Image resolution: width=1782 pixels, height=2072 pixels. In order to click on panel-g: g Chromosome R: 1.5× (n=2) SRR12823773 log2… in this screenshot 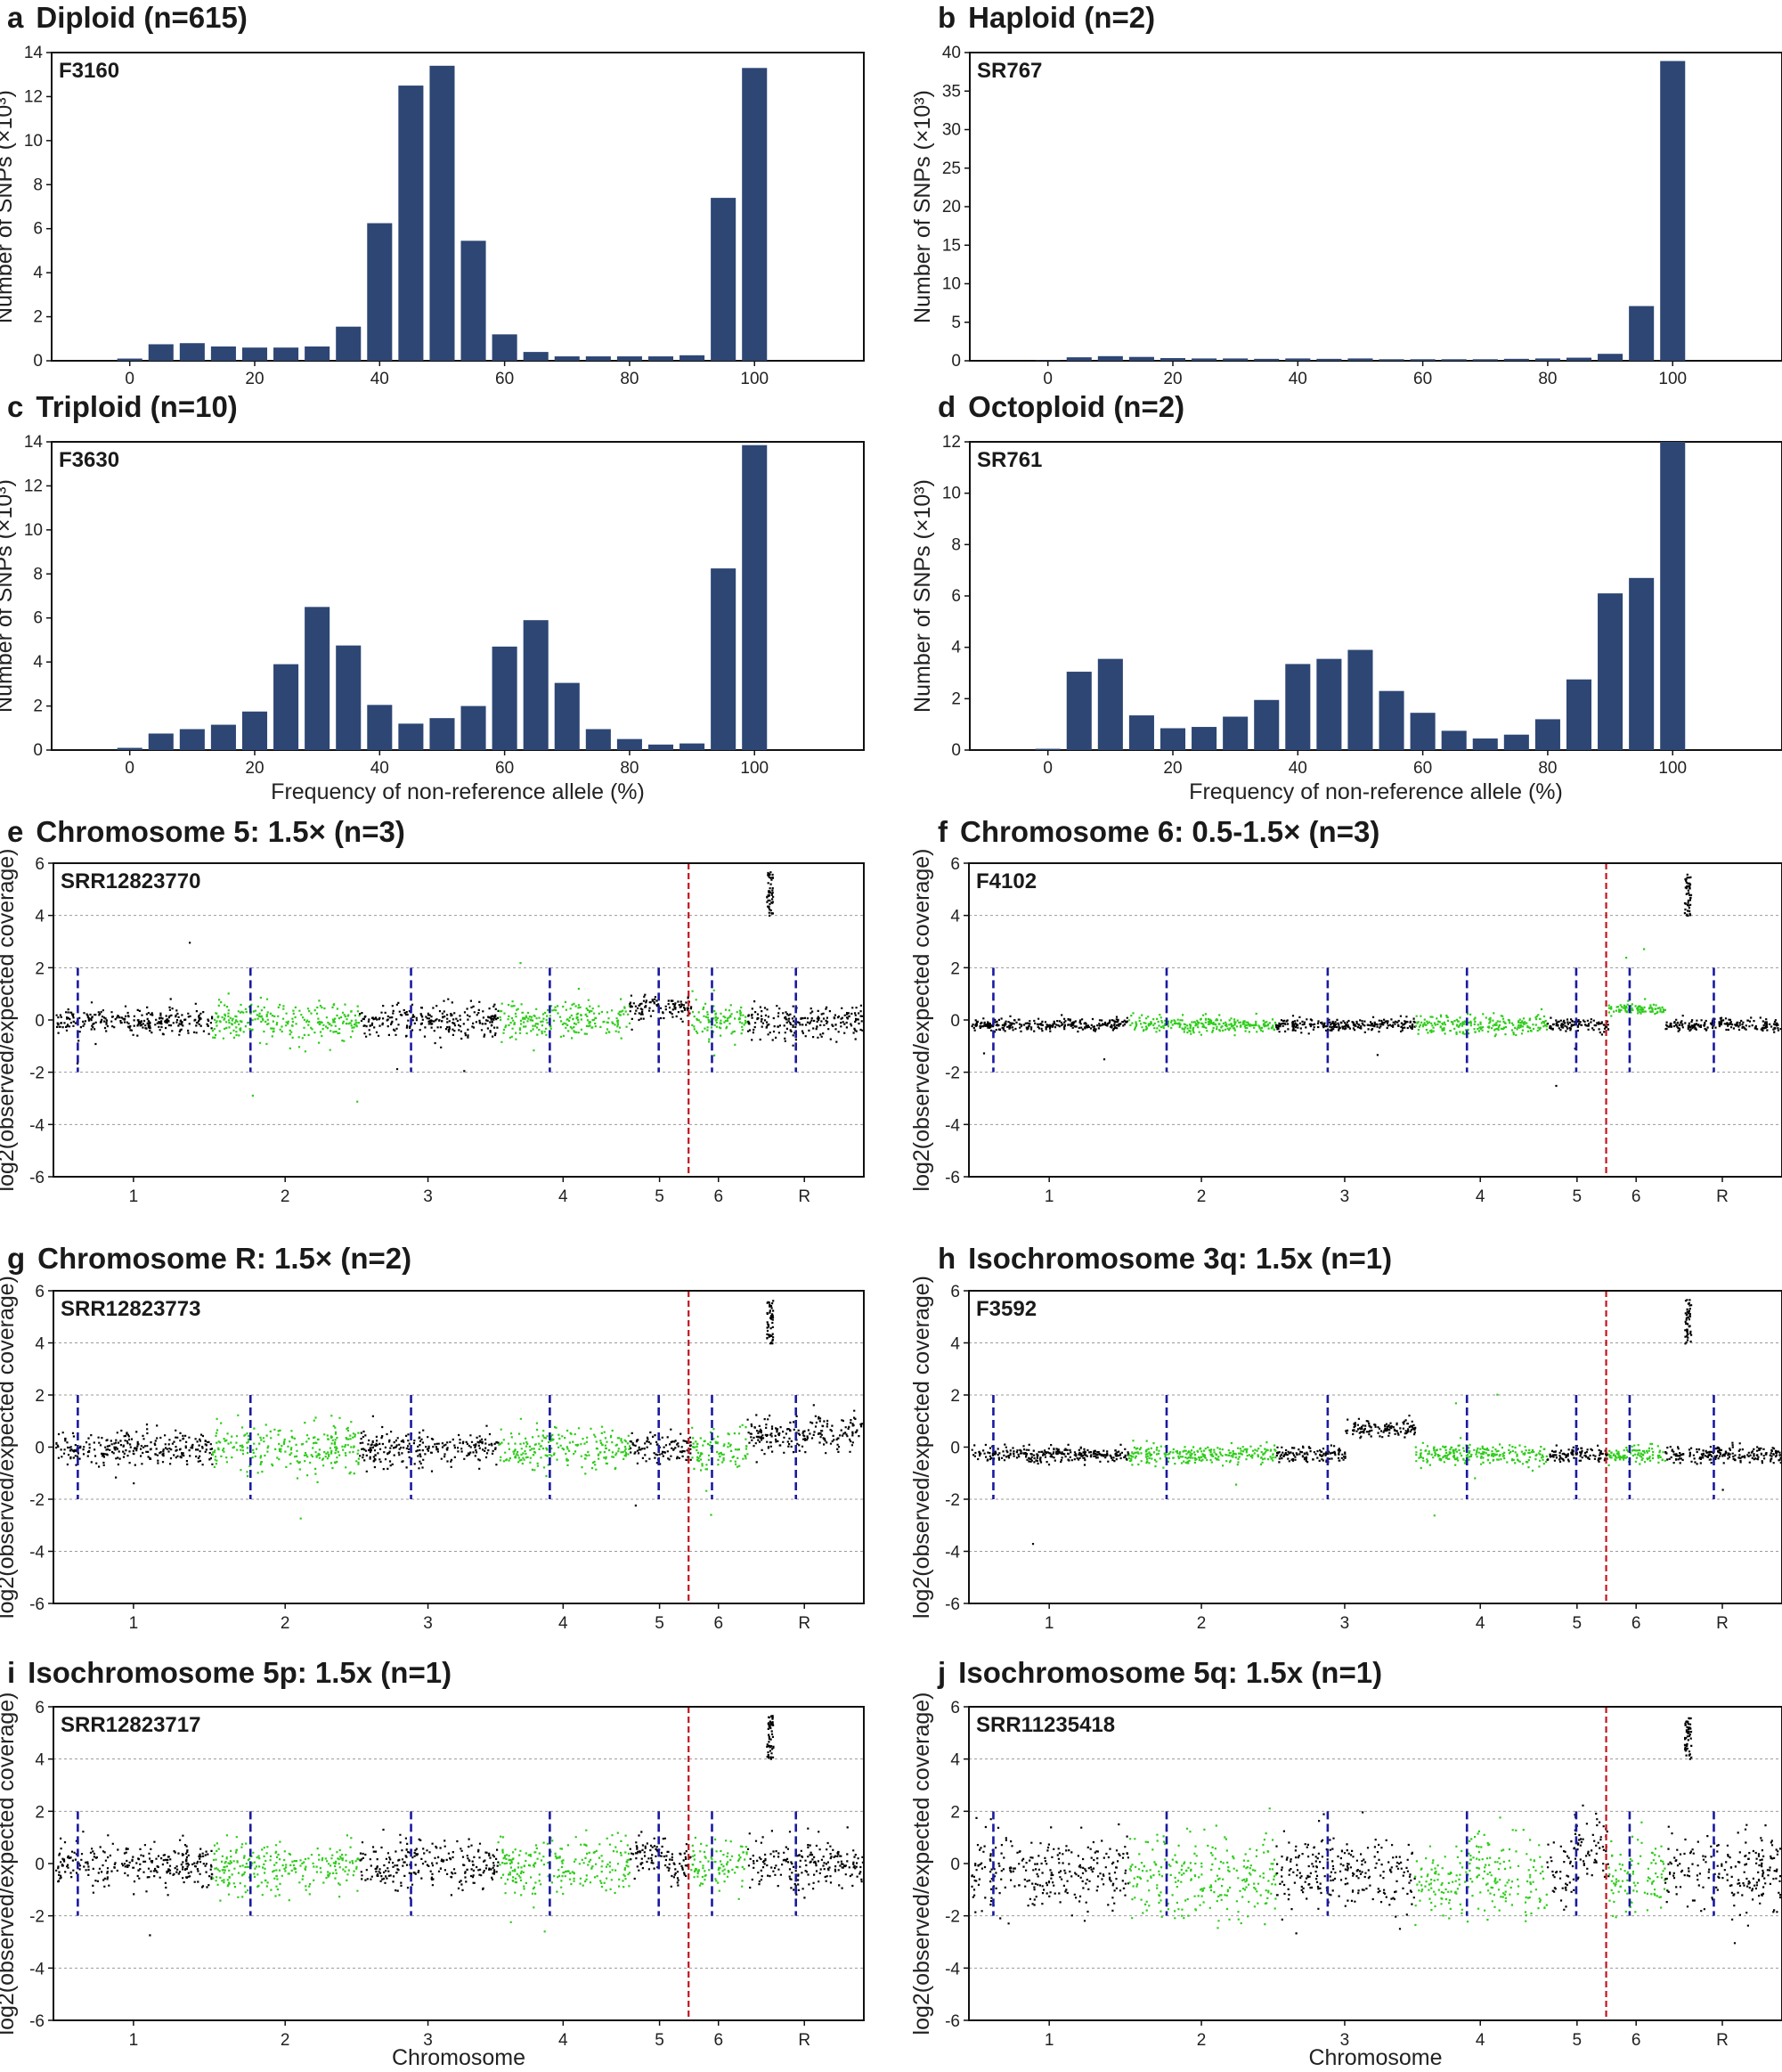, I will do `click(432, 1437)`.